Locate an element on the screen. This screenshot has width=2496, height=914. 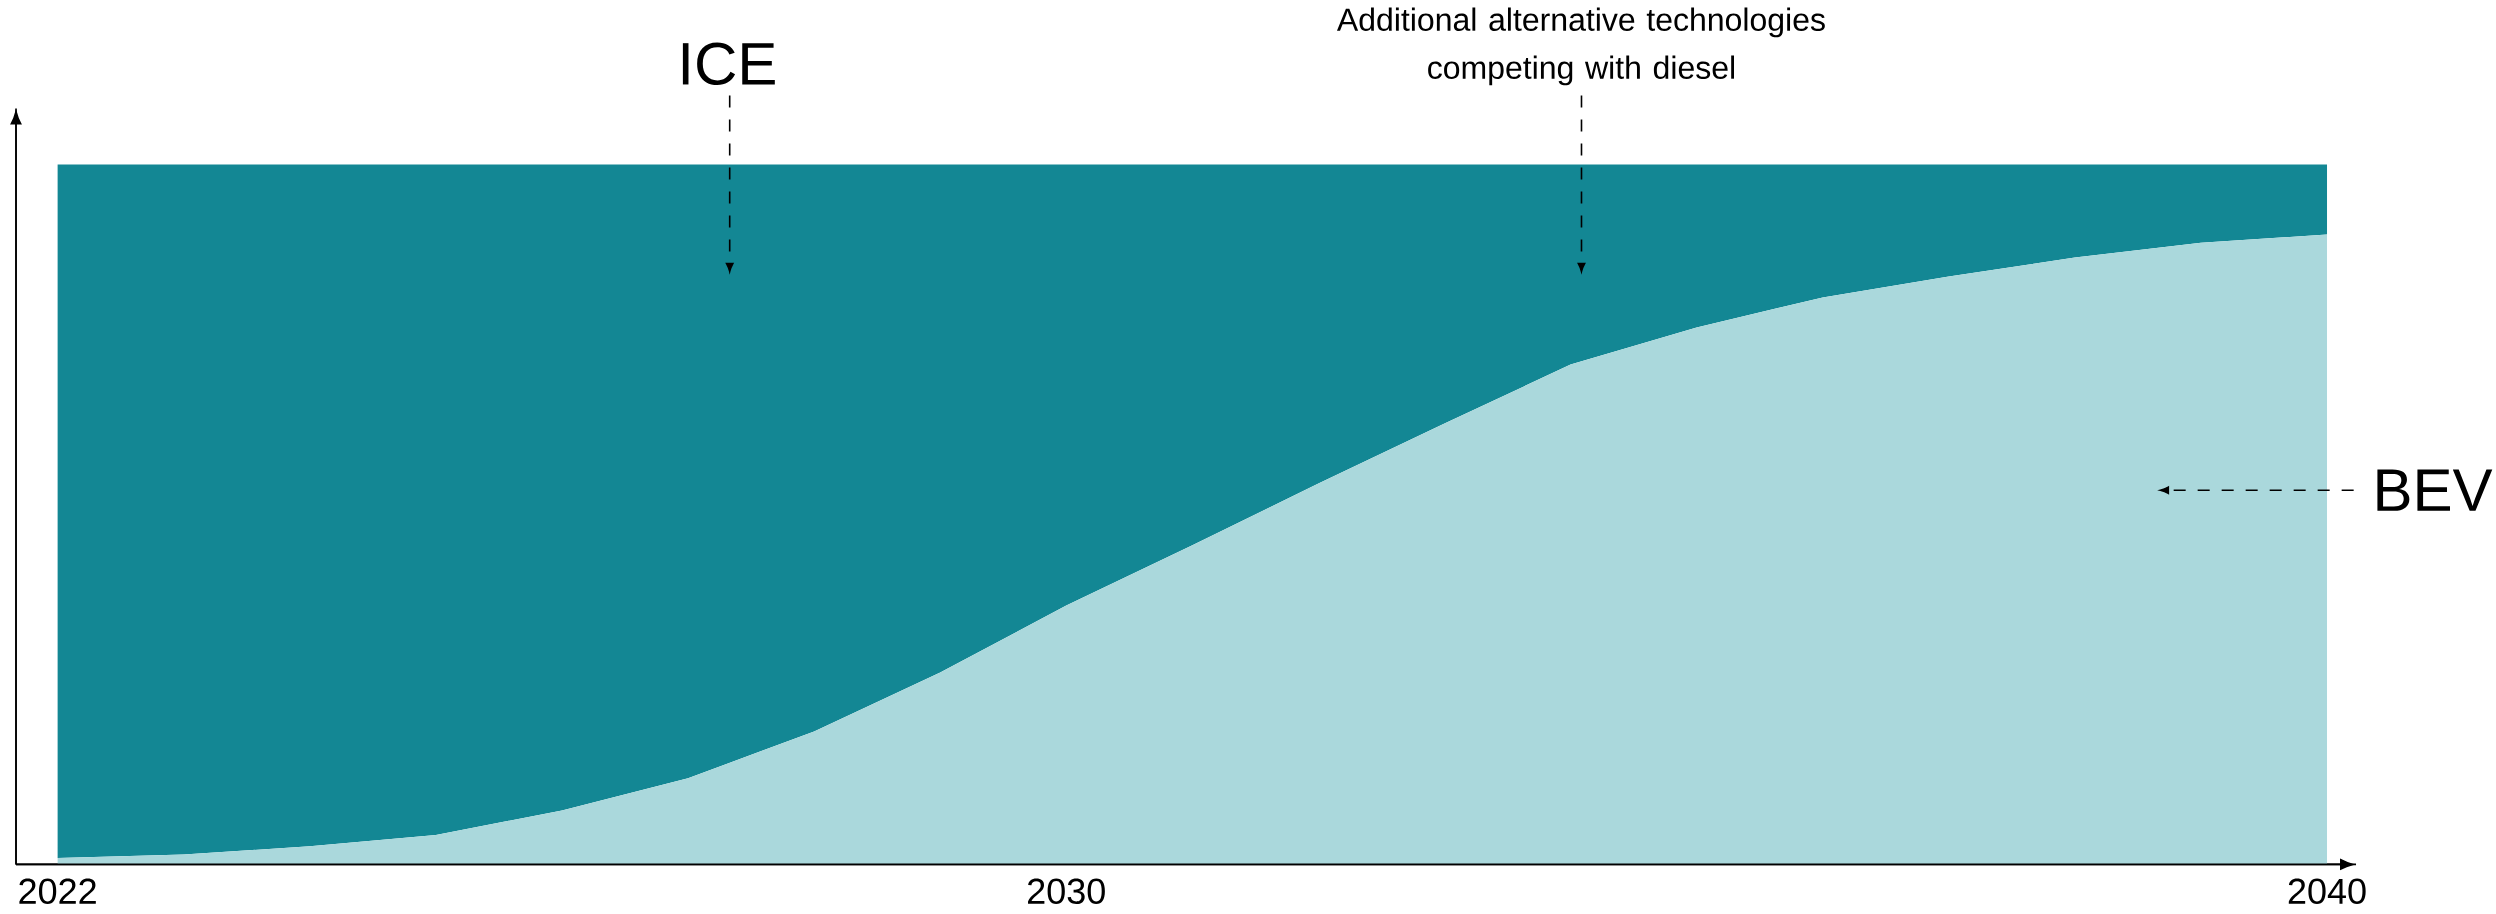
series-label: ICE is located at coordinates (728, 64).